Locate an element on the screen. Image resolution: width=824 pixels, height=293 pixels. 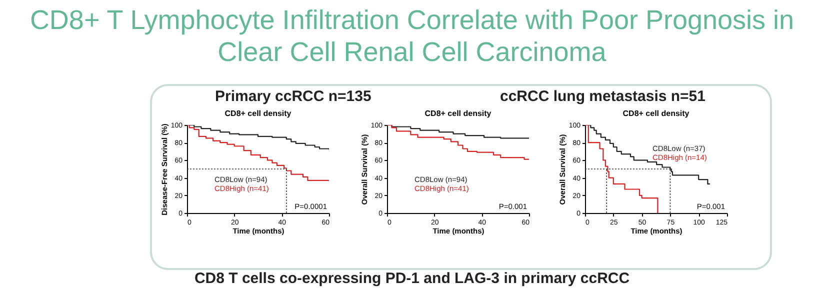
text: ccRCC lung metastasis n=51 is located at coordinates (603, 96).